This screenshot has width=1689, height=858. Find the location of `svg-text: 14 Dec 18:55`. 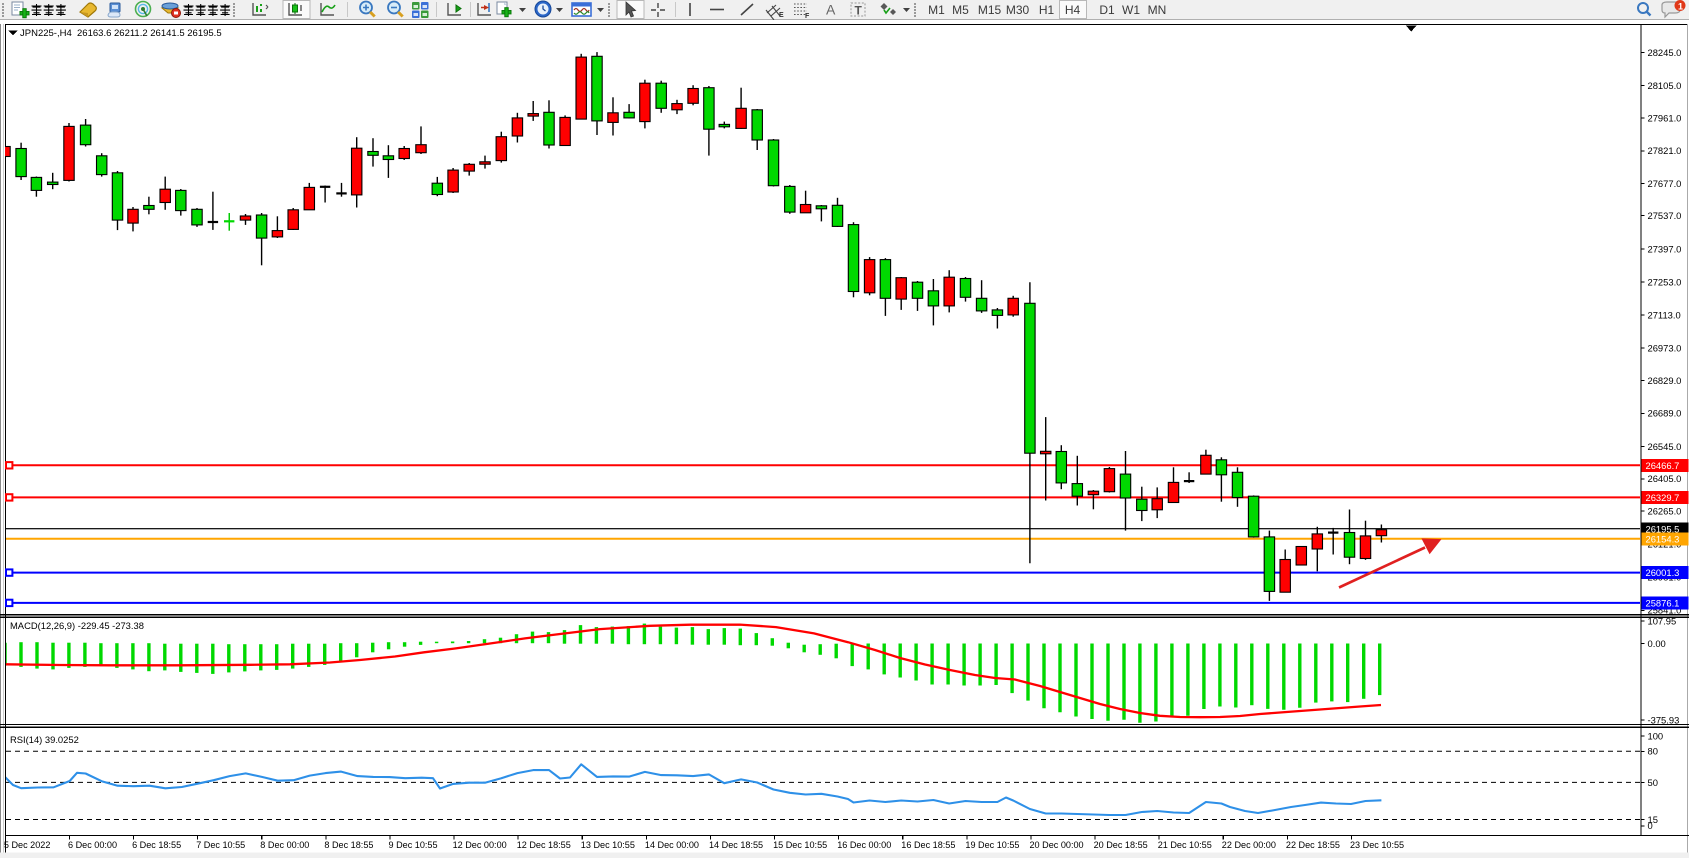

svg-text: 14 Dec 18:55 is located at coordinates (736, 845).